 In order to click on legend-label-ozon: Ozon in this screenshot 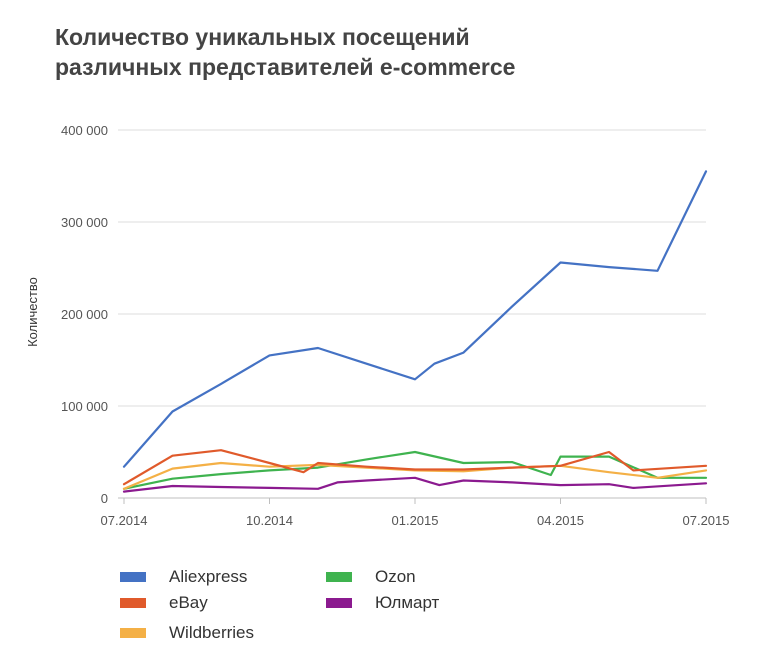, I will do `click(395, 576)`.